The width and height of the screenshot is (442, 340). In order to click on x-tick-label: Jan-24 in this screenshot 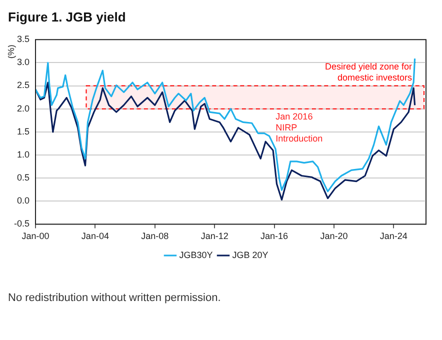, I will do `click(394, 236)`.